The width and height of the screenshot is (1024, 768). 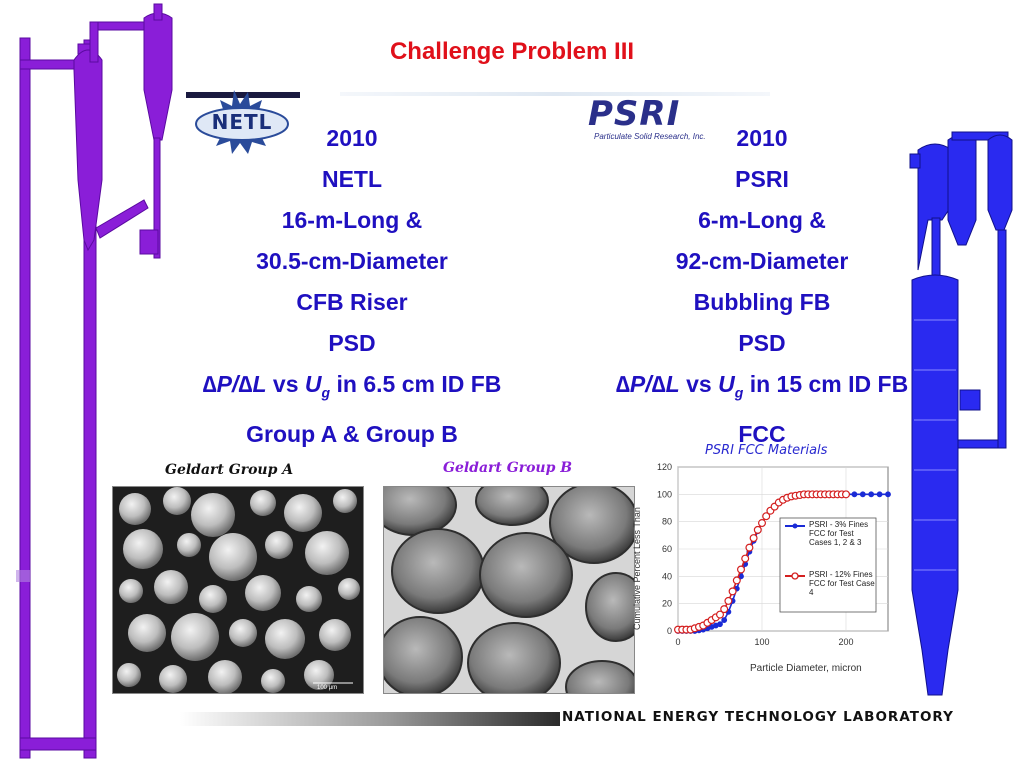 What do you see at coordinates (667, 522) in the screenshot?
I see `y-tick-label: 80` at bounding box center [667, 522].